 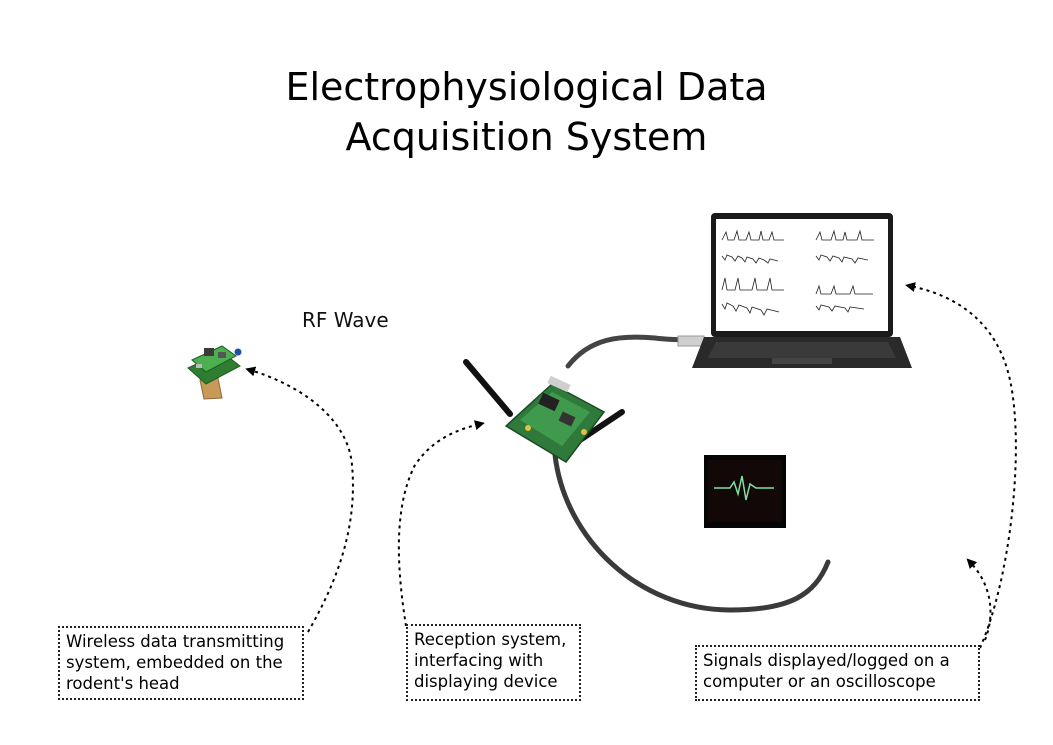 I want to click on rf-wave-label: RF Wave, so click(x=345, y=320).